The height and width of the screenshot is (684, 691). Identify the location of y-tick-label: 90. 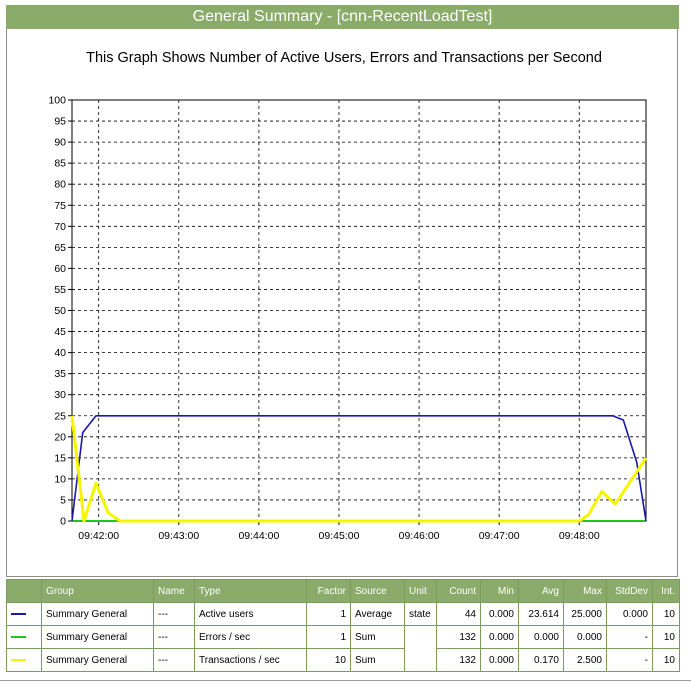
(60, 143).